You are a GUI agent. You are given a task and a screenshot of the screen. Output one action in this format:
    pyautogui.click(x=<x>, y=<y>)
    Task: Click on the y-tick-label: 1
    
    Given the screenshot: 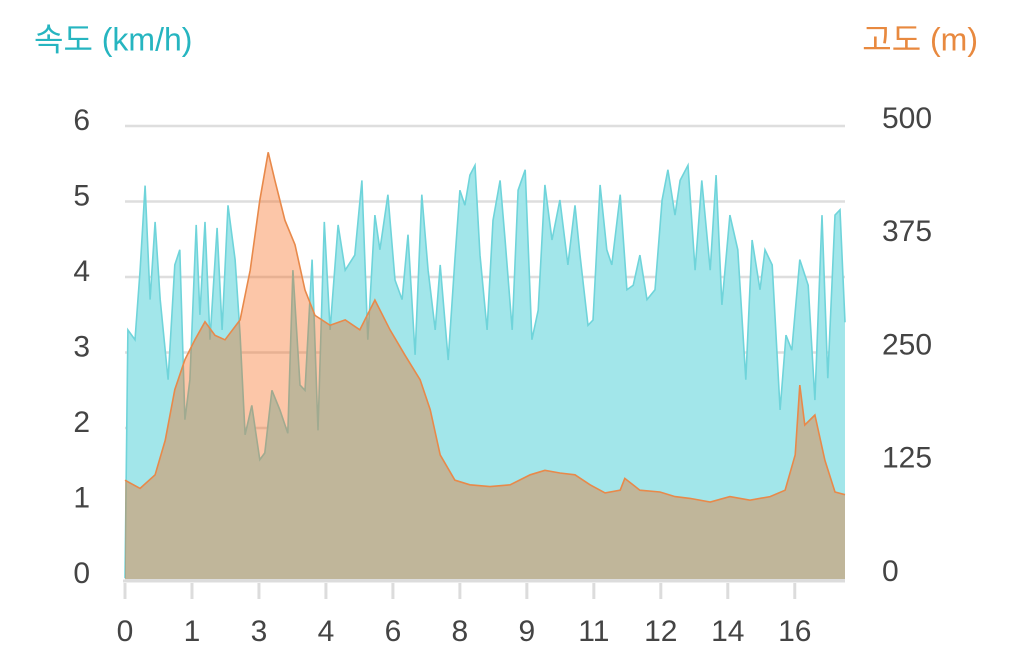 What is the action you would take?
    pyautogui.click(x=81, y=497)
    